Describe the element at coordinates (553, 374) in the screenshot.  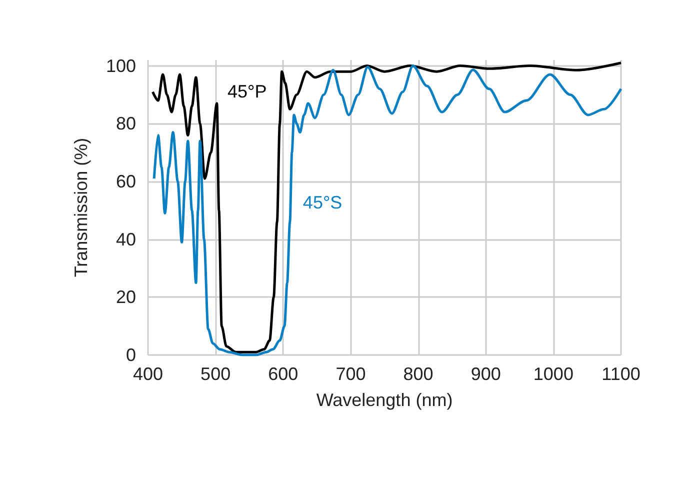
I see `x-tick-label: 1000` at that location.